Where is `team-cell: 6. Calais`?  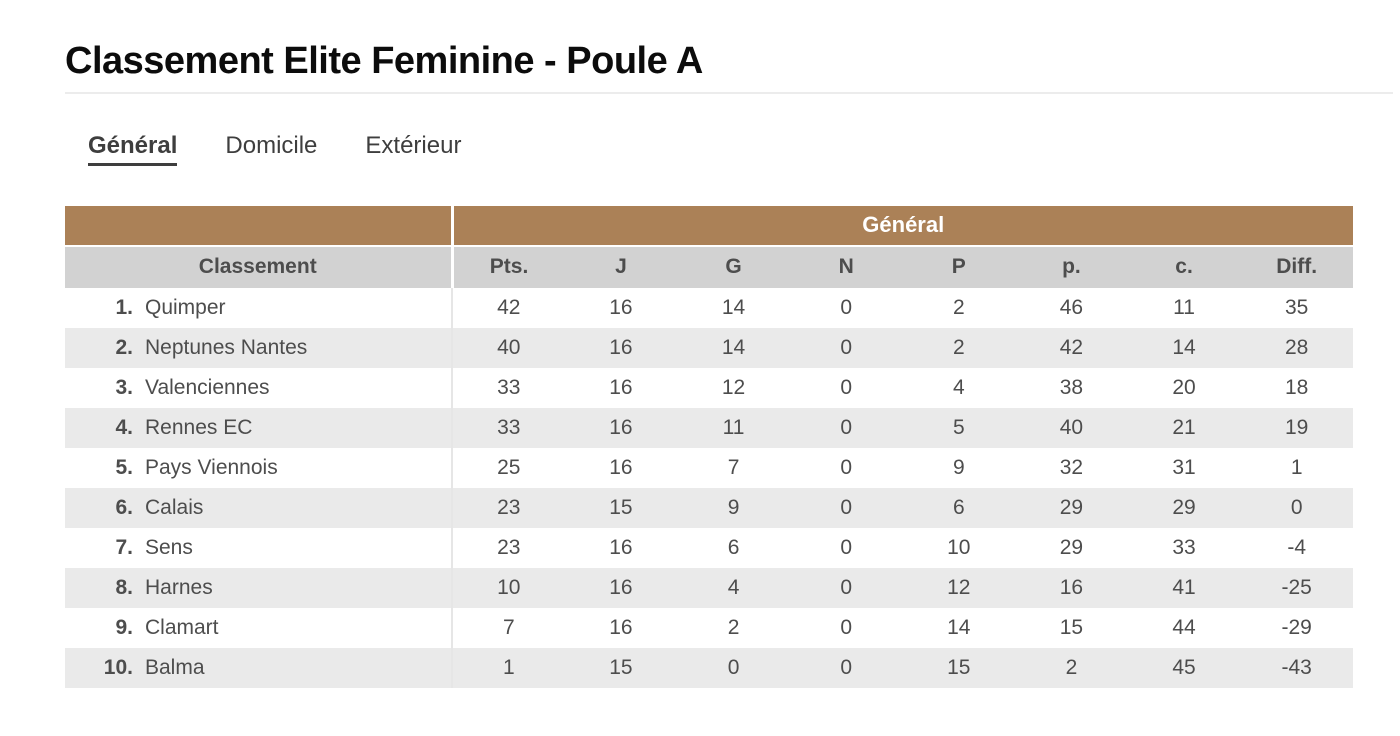 team-cell: 6. Calais is located at coordinates (259, 507).